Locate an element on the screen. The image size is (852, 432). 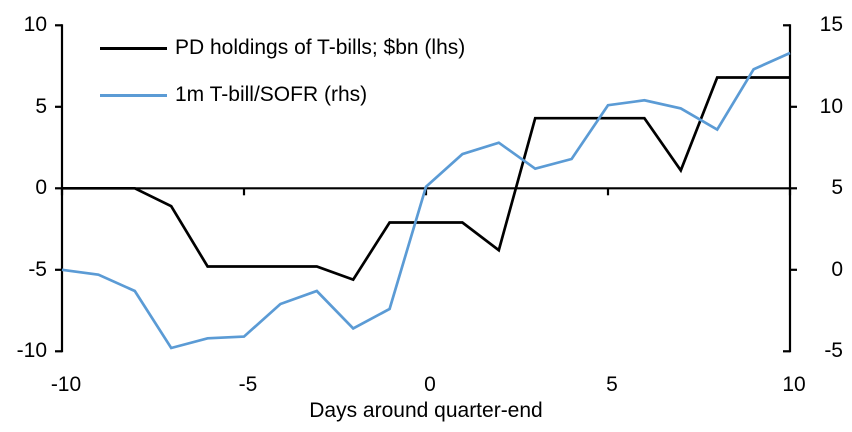
x-axis-tick-label: -10 is located at coordinates (66, 384).